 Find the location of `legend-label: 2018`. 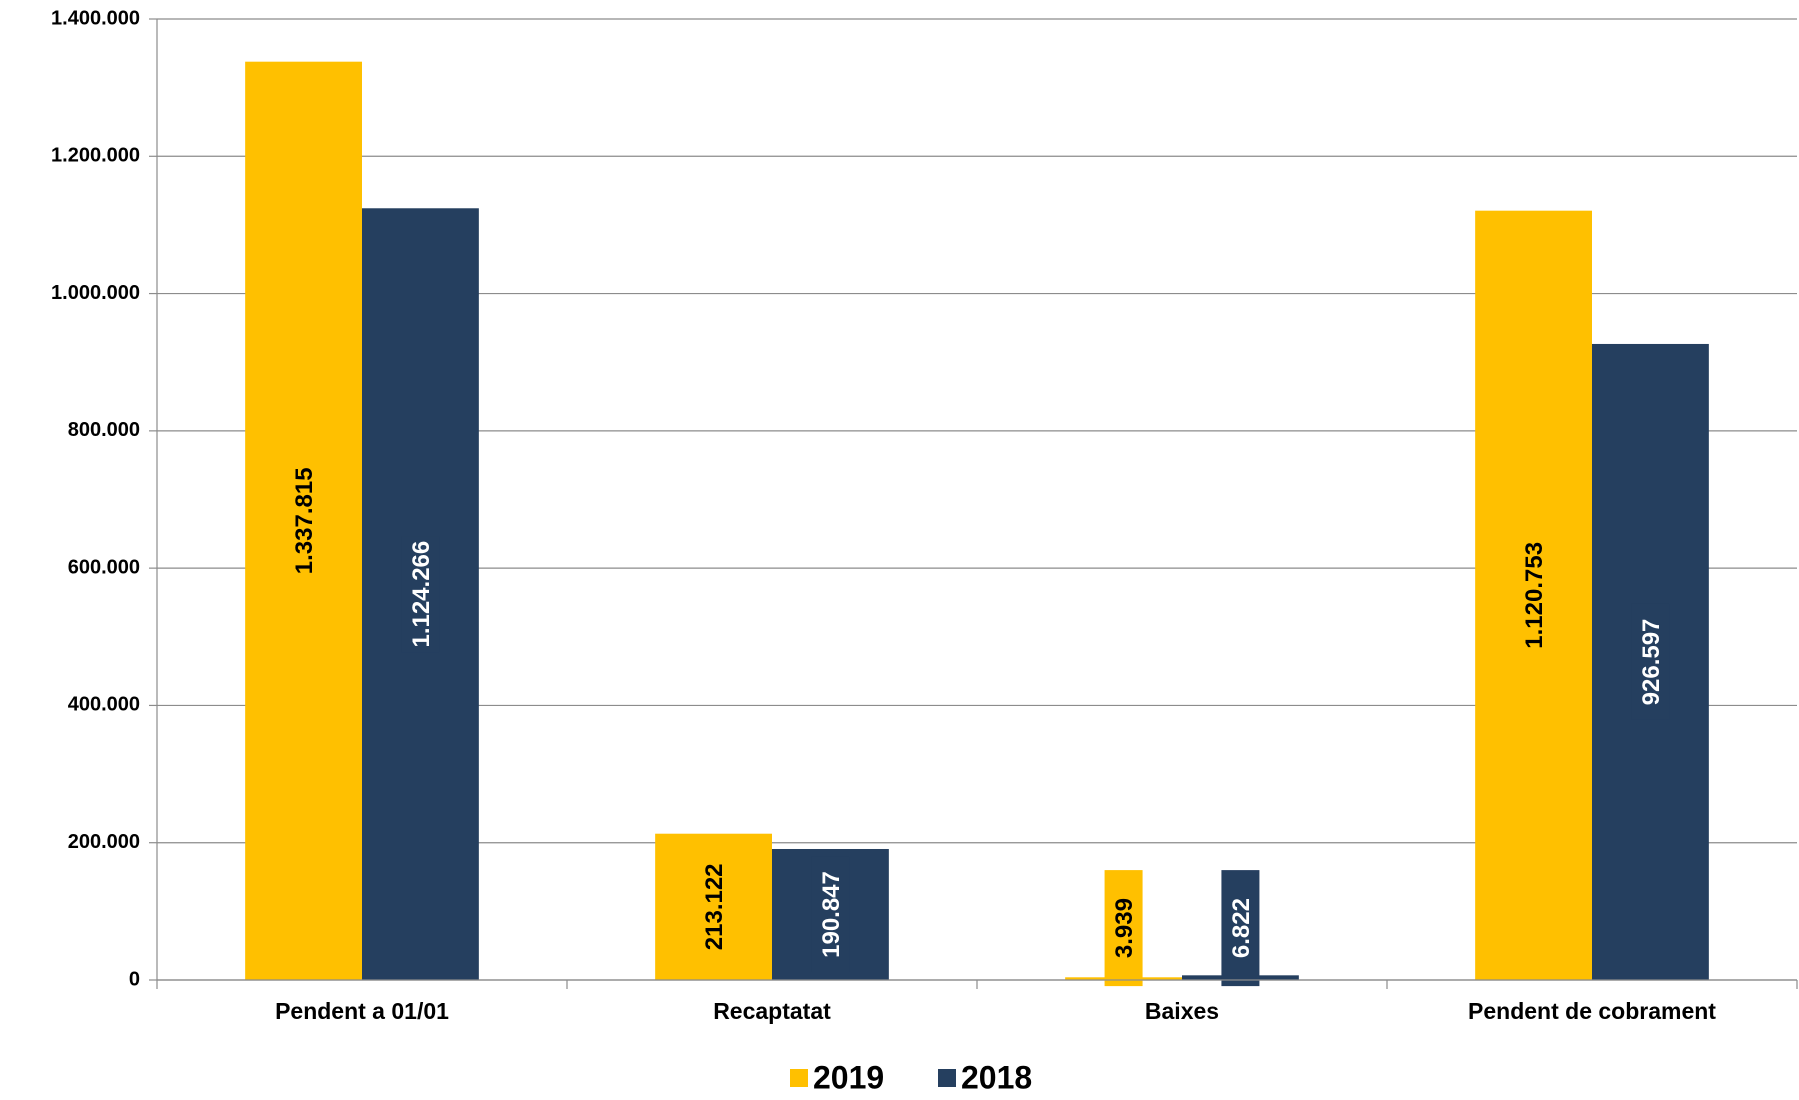

legend-label: 2018 is located at coordinates (996, 1077).